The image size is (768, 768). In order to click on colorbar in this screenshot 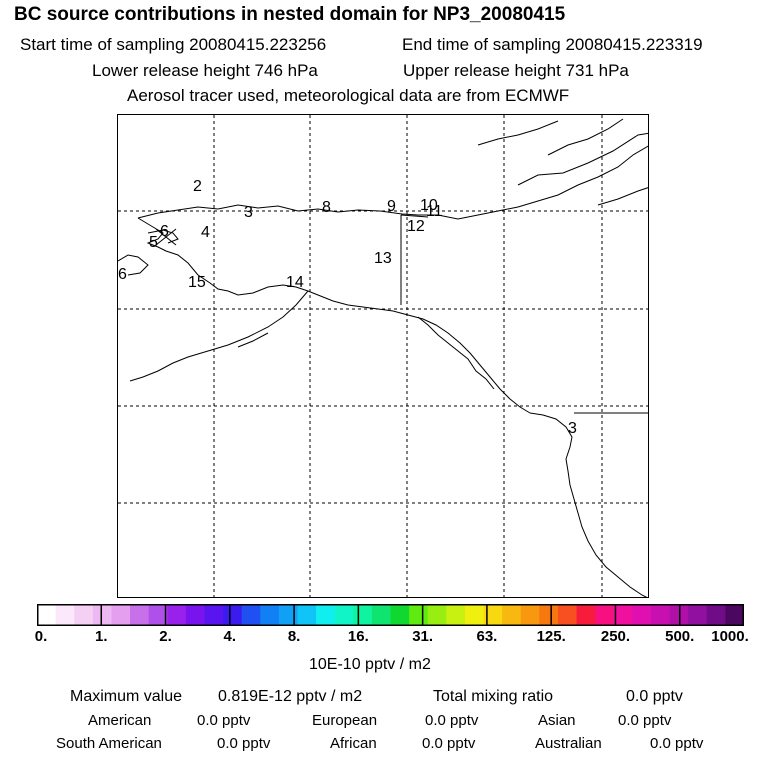, I will do `click(390, 615)`.